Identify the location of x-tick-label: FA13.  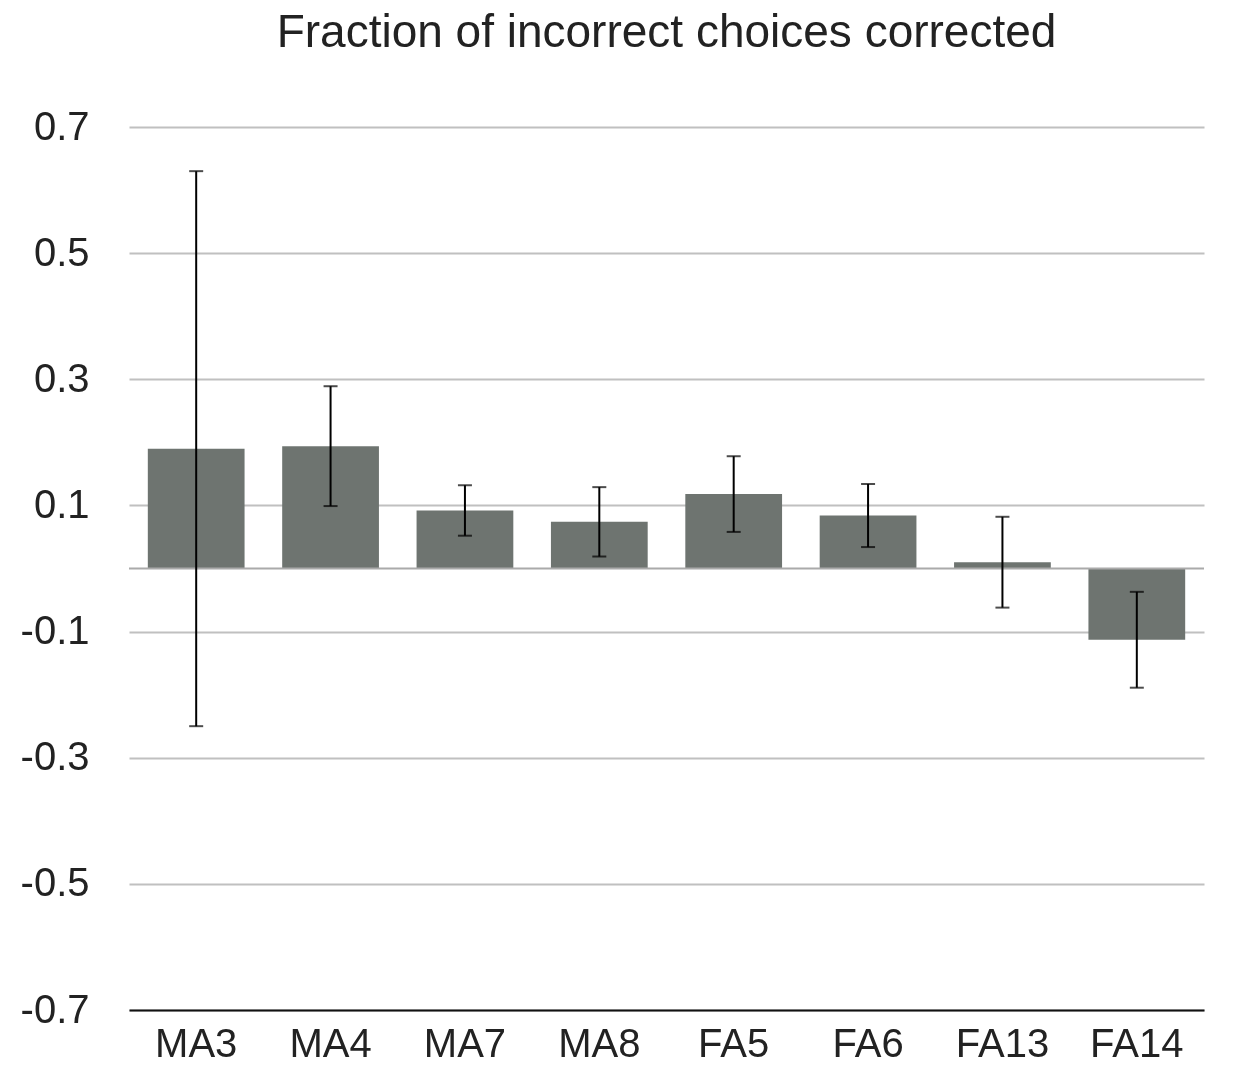
(1002, 1042).